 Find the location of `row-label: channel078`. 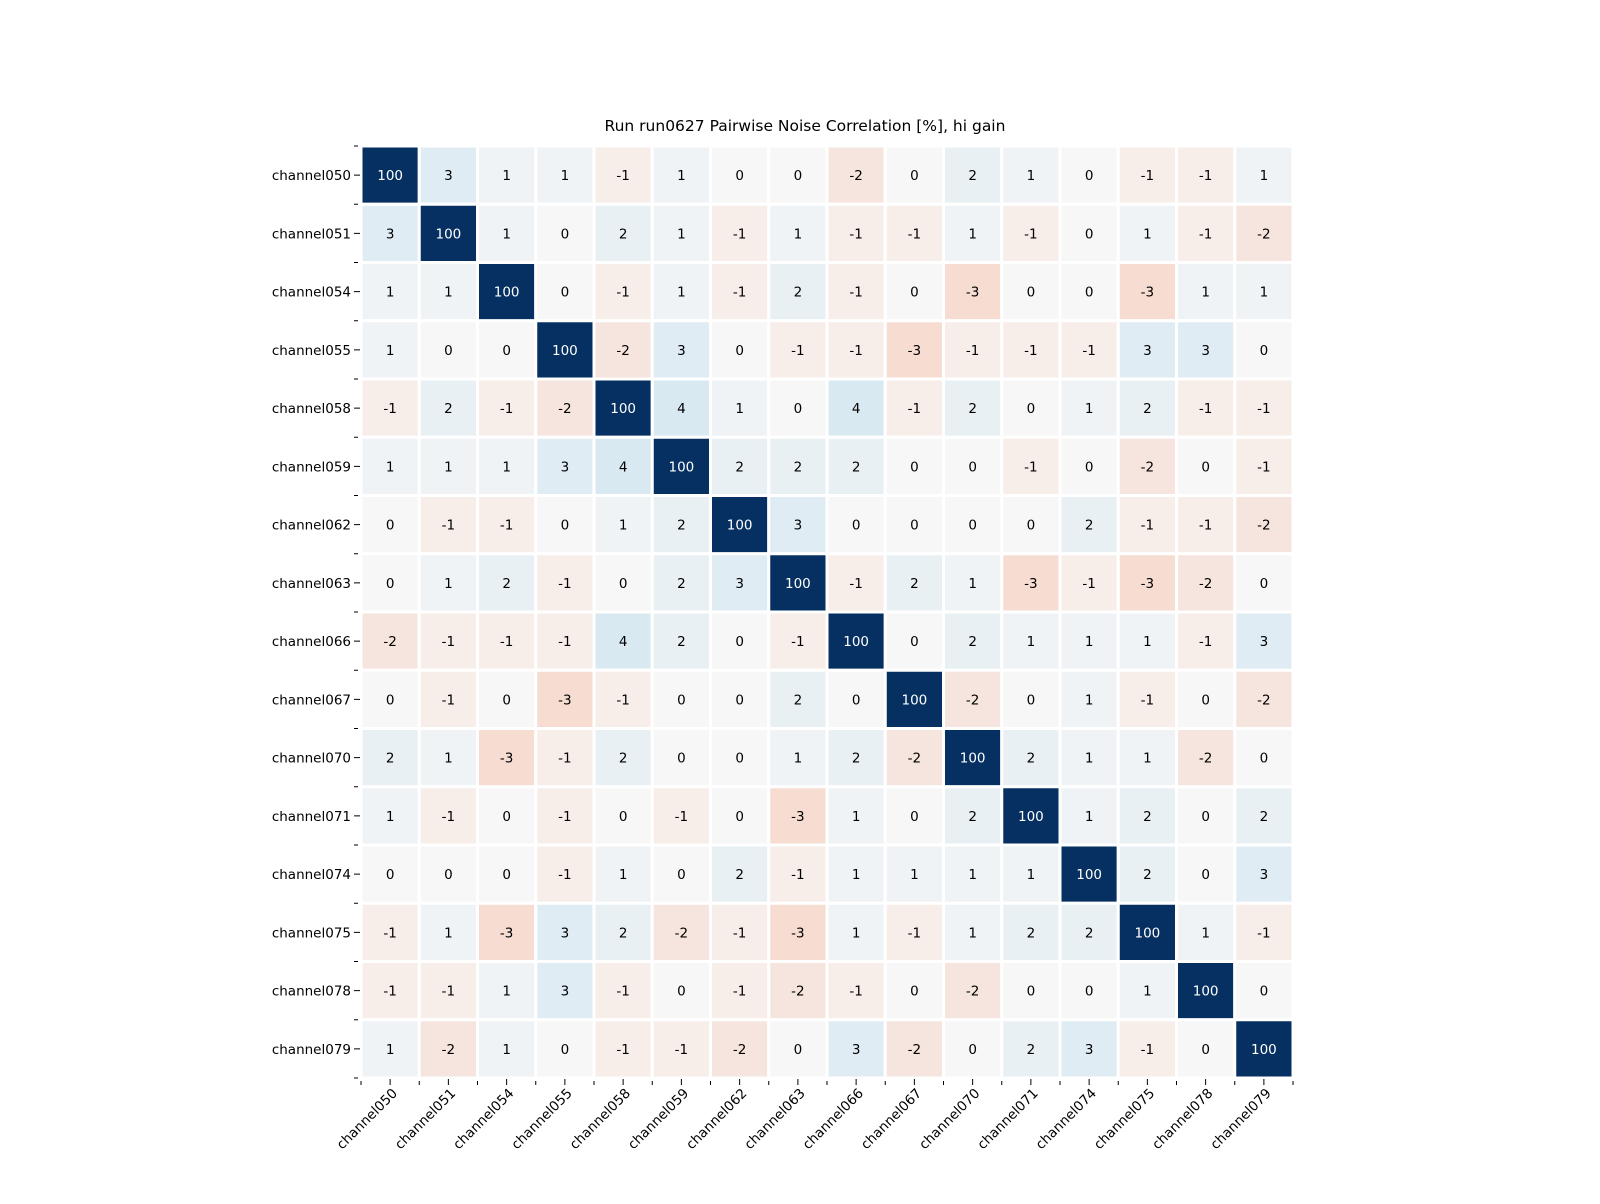

row-label: channel078 is located at coordinates (311, 992).